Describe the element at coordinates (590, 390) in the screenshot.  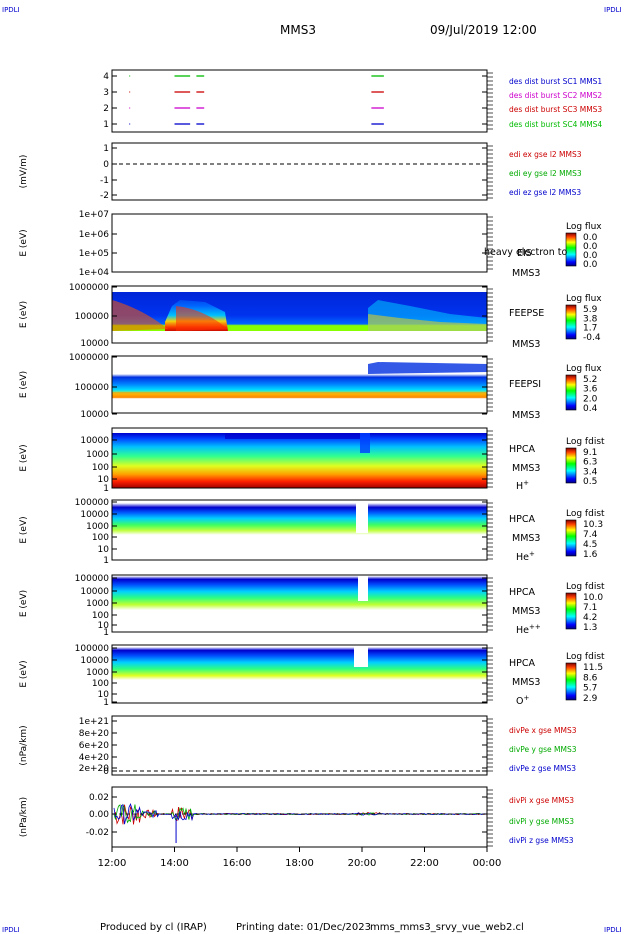
I see `colorbar-tick-label: 3.6` at that location.